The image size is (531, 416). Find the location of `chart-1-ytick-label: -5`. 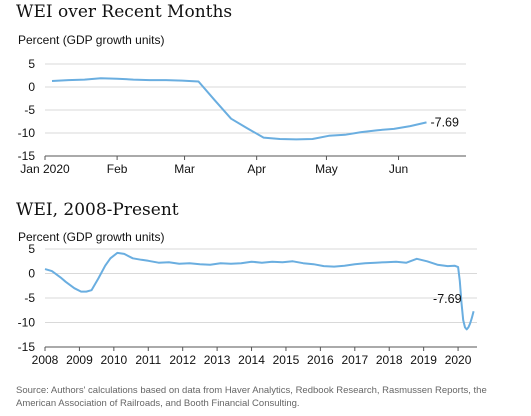

chart-1-ytick-label: -5 is located at coordinates (29, 110).